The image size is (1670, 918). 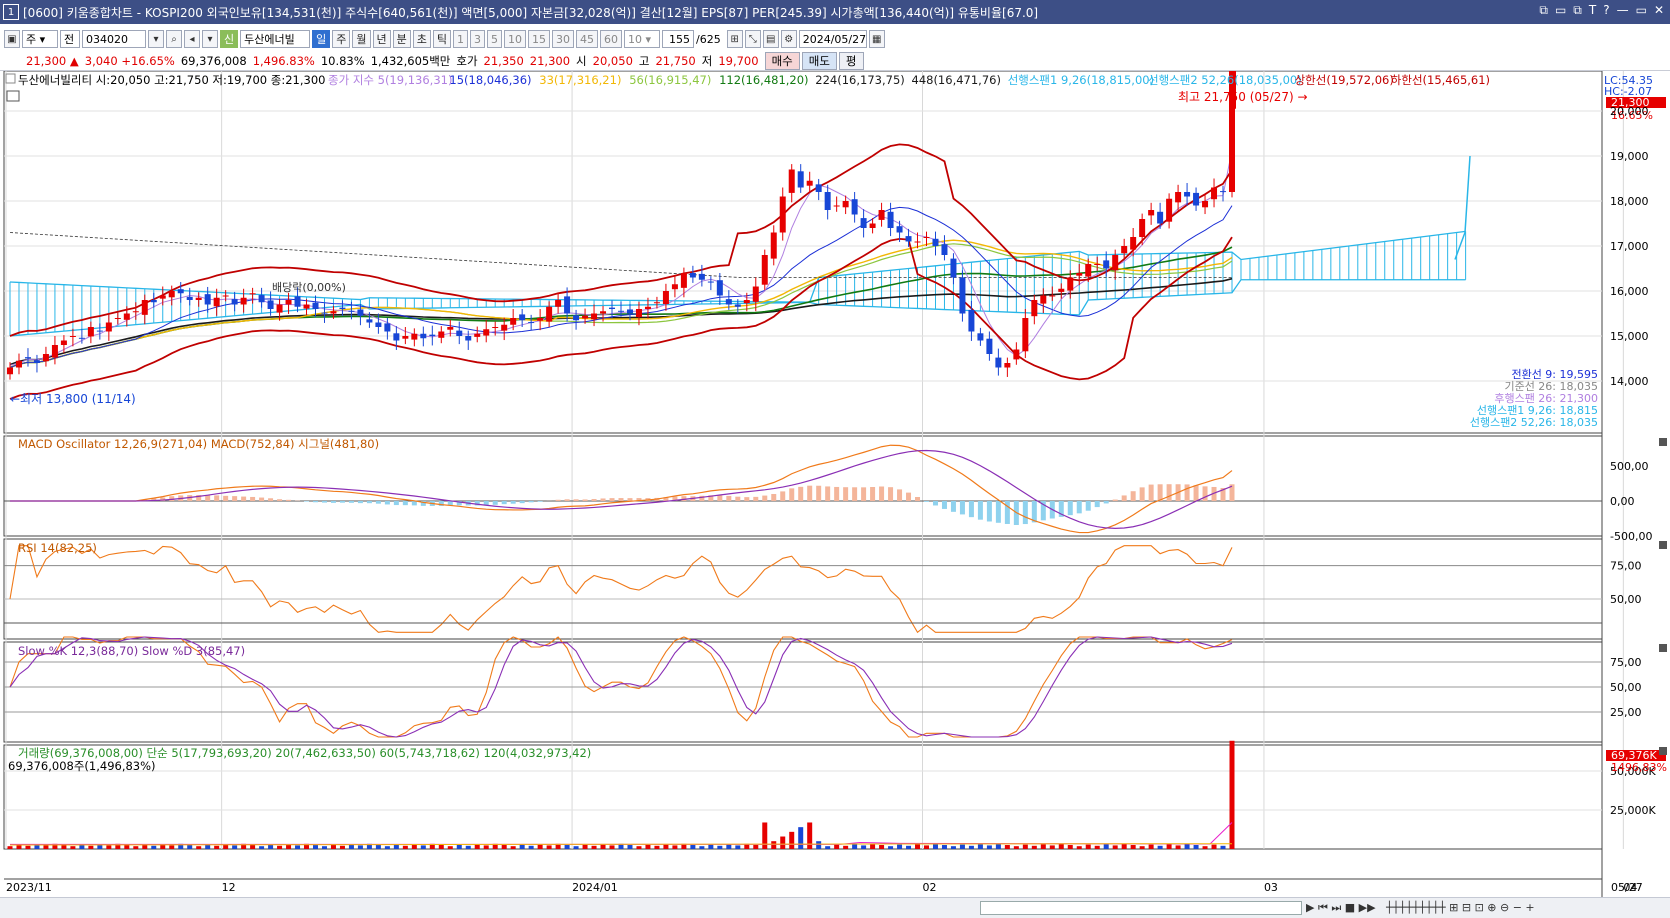 What do you see at coordinates (321, 39) in the screenshot?
I see `interval-day: 일` at bounding box center [321, 39].